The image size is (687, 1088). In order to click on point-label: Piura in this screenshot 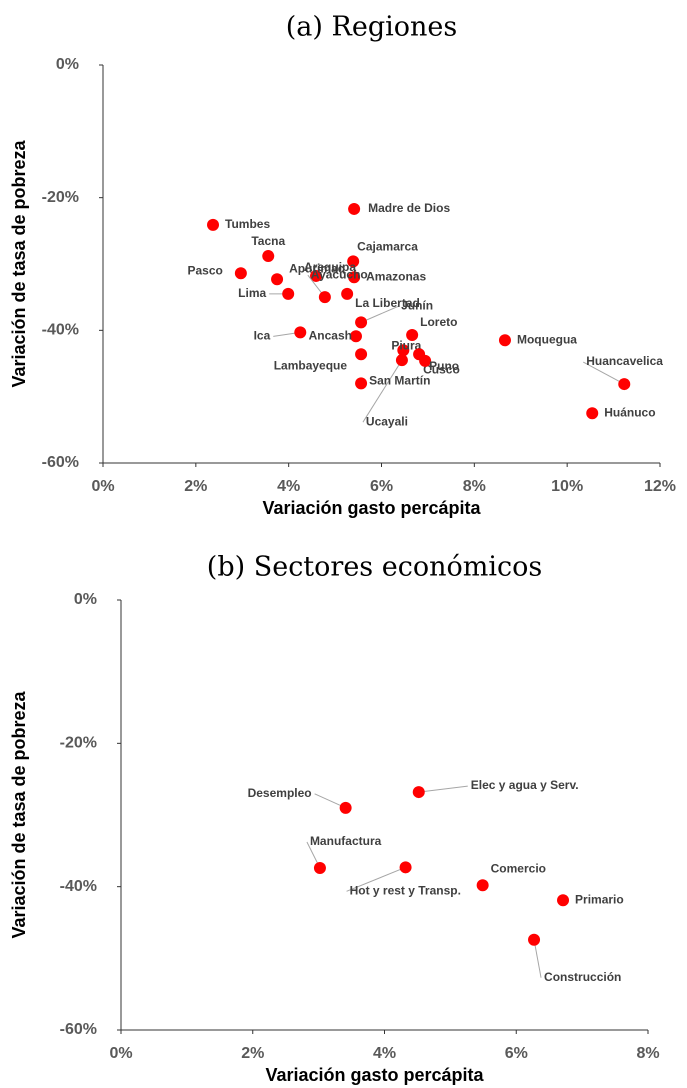, I will do `click(406, 345)`.